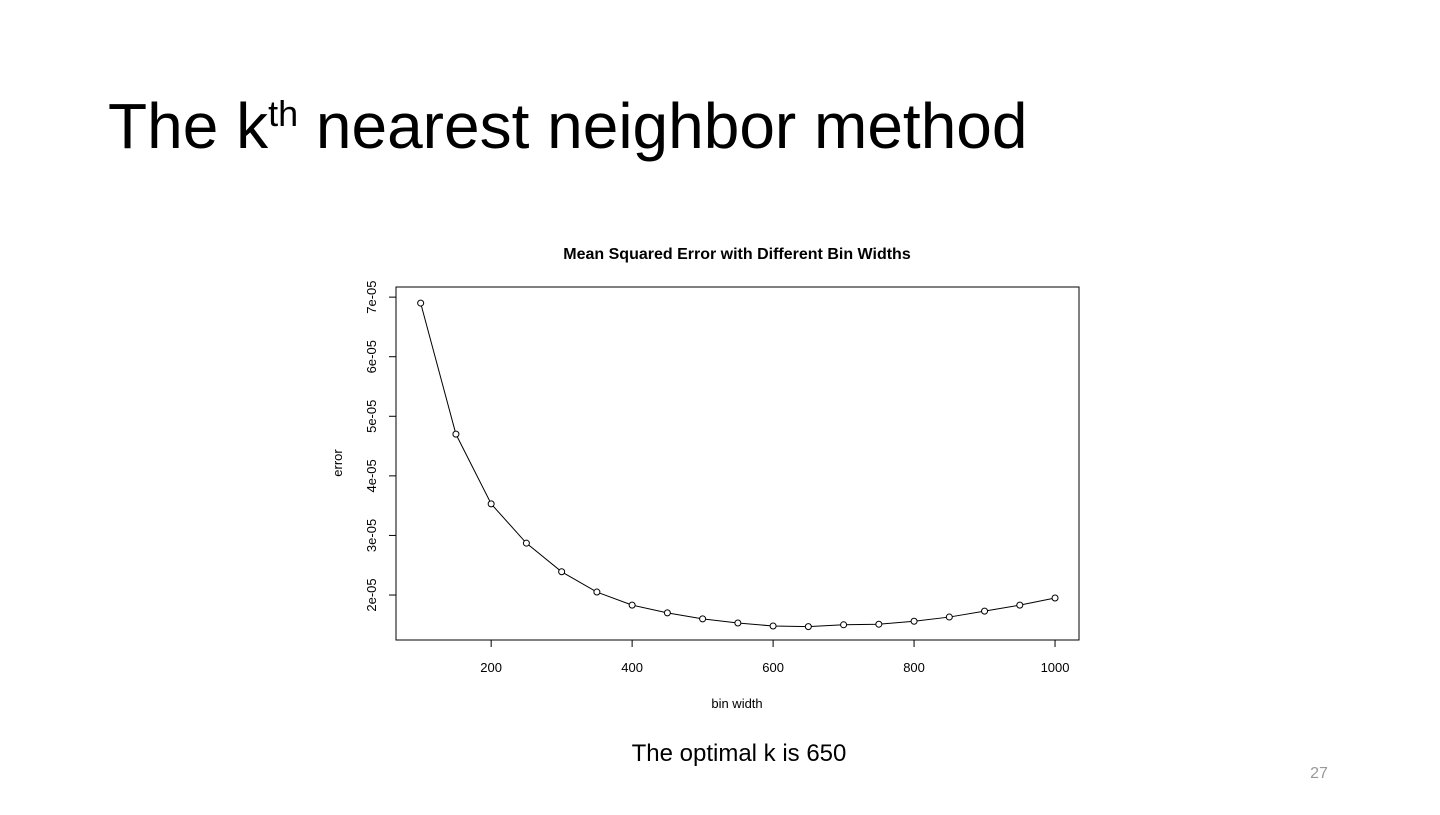 The width and height of the screenshot is (1440, 815). Describe the element at coordinates (632, 667) in the screenshot. I see `x-tick-label: 400` at that location.